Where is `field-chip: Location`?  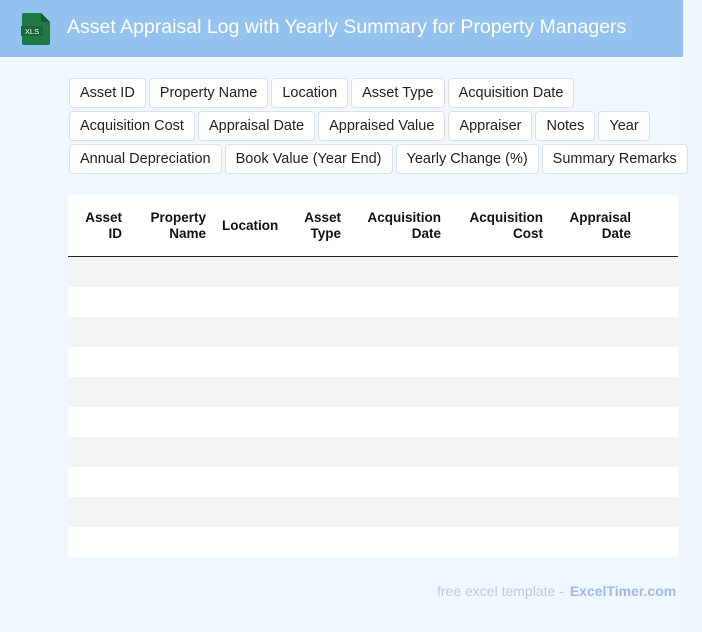
field-chip: Location is located at coordinates (310, 93).